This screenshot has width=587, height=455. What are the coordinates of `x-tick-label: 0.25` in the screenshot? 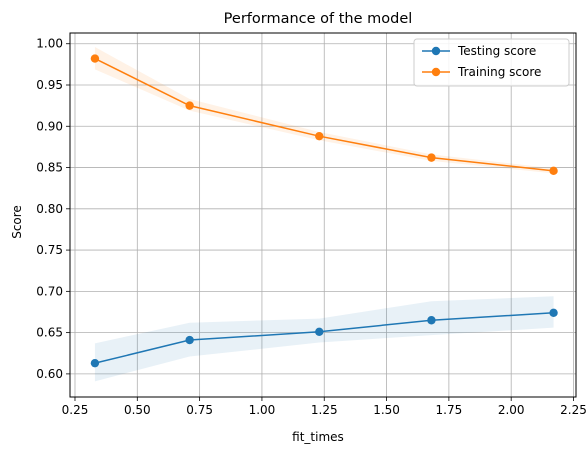 It's located at (75, 410).